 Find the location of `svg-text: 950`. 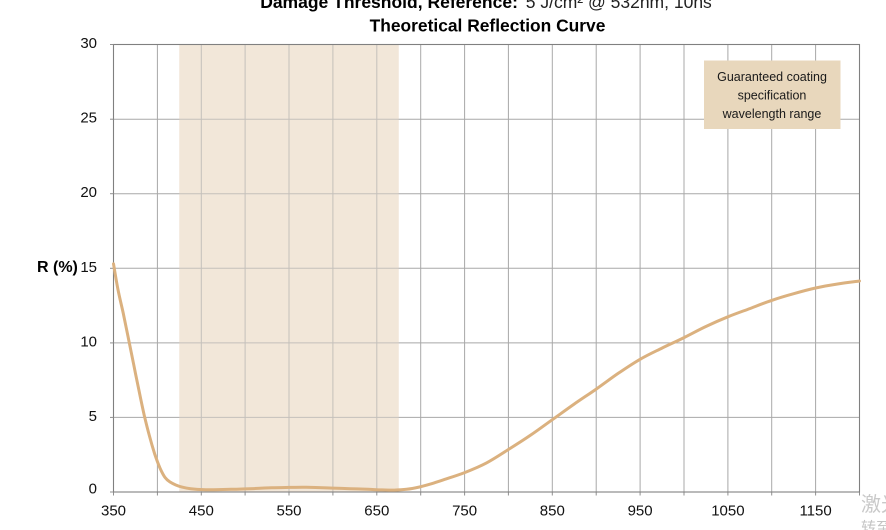

svg-text: 950 is located at coordinates (640, 511).